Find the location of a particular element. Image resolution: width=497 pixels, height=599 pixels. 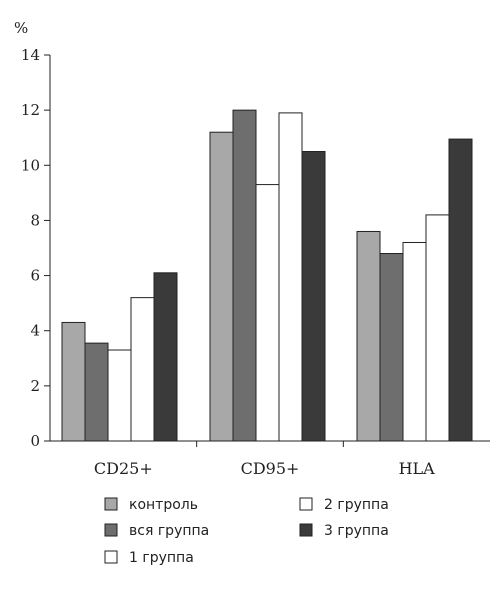

legend-label: 1 группа is located at coordinates (161, 558).